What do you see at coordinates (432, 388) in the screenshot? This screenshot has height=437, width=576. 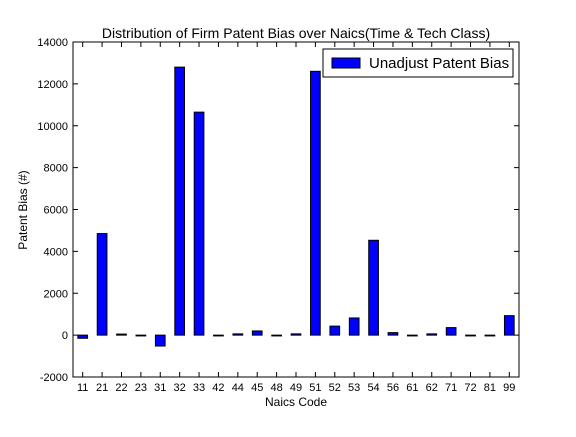 I see `x-tick-label: 62` at bounding box center [432, 388].